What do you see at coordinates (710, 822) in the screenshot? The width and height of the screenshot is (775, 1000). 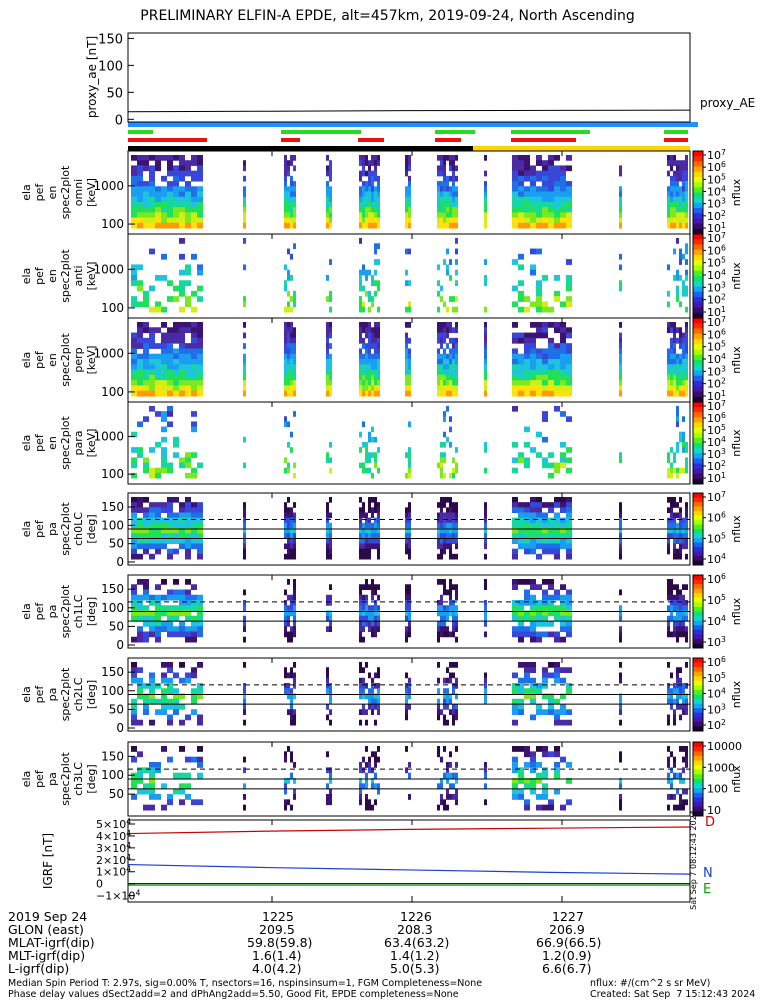 I see `igrf-legend-D: D` at bounding box center [710, 822].